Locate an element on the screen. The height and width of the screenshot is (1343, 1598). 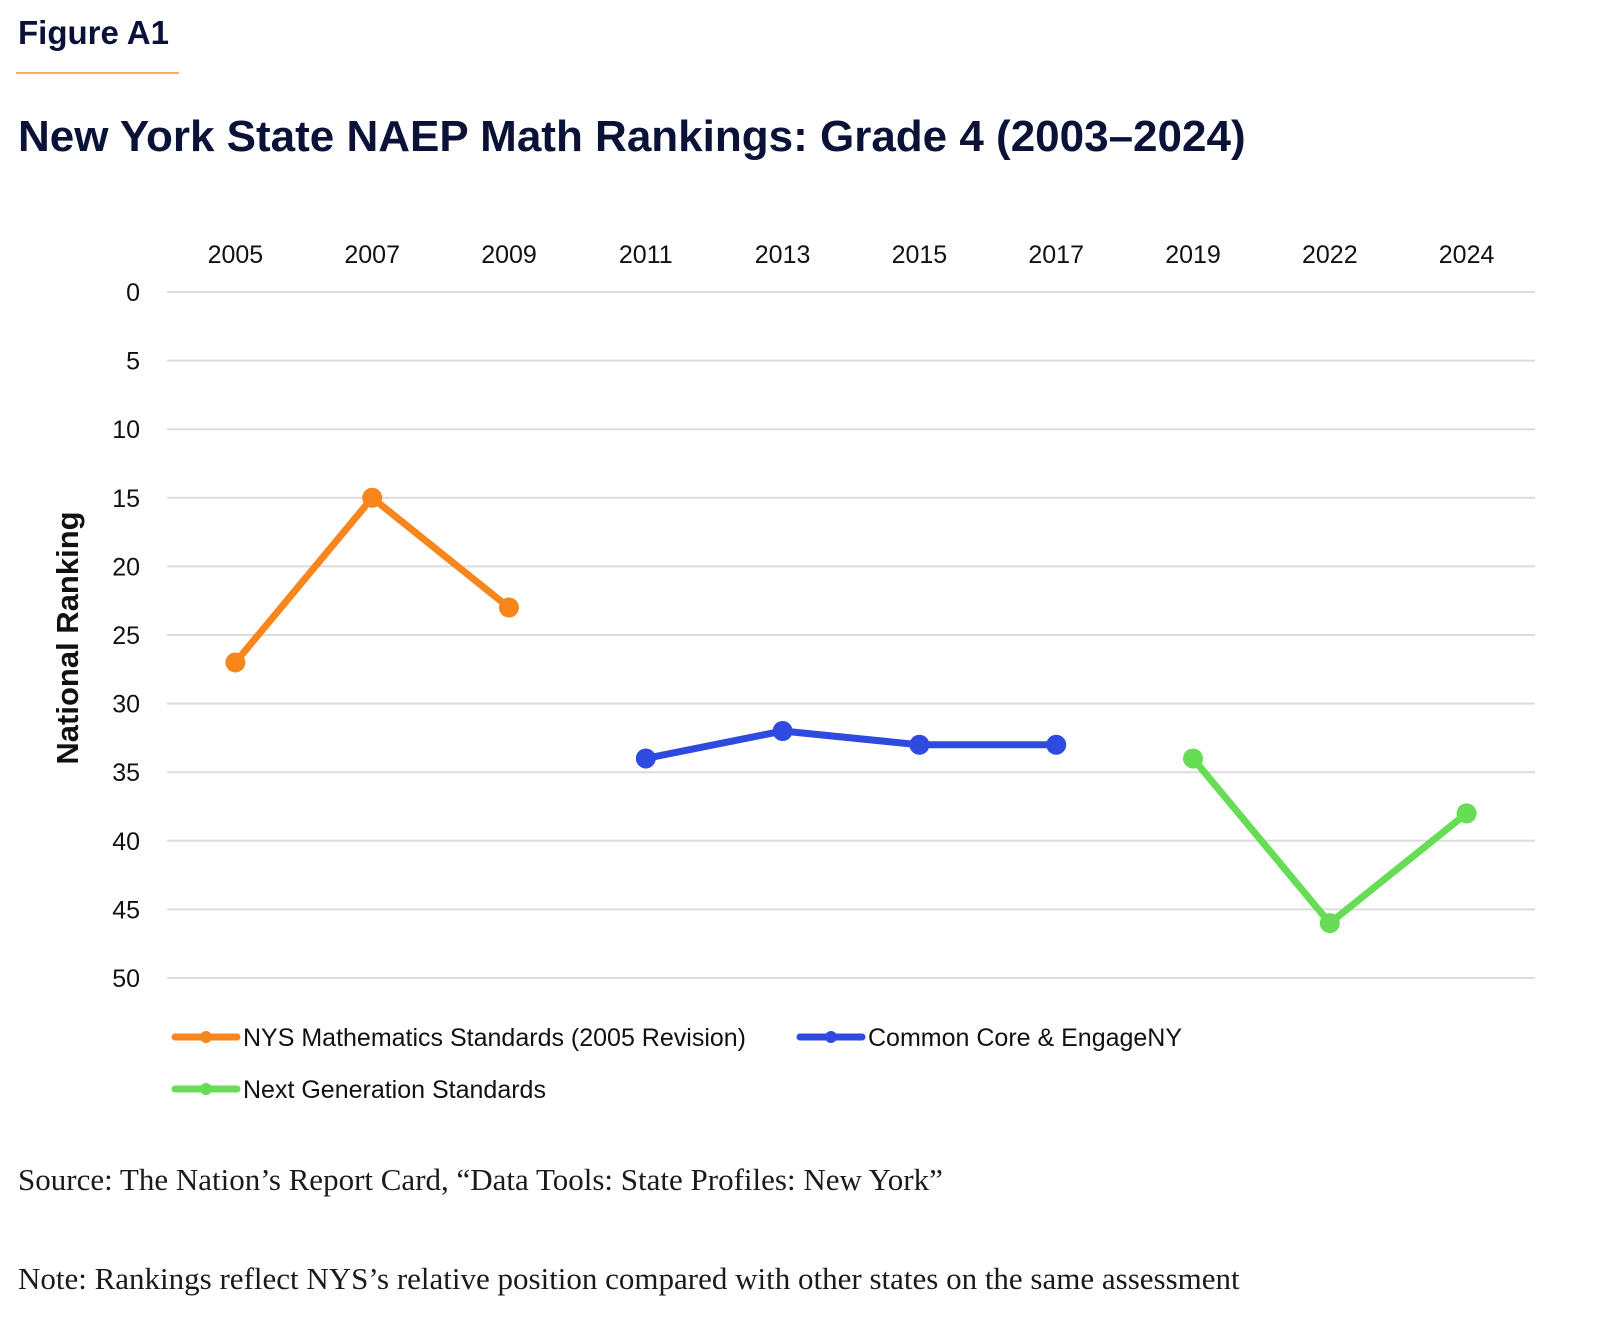
figure-label: Figure A1 is located at coordinates (93, 32).